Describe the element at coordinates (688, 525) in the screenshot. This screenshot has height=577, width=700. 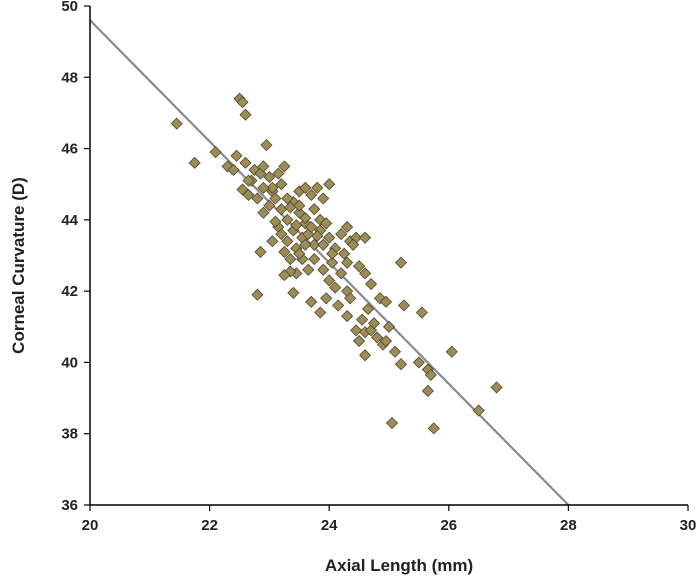
I see `x-tick-label: 30` at that location.